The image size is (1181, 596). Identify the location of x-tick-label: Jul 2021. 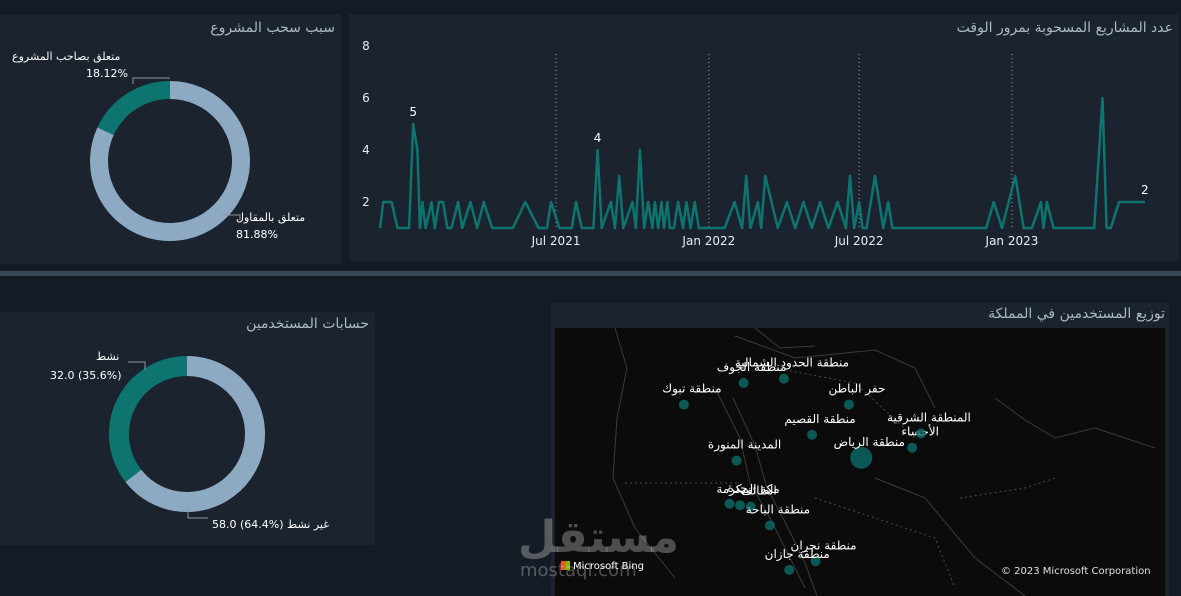
(556, 241).